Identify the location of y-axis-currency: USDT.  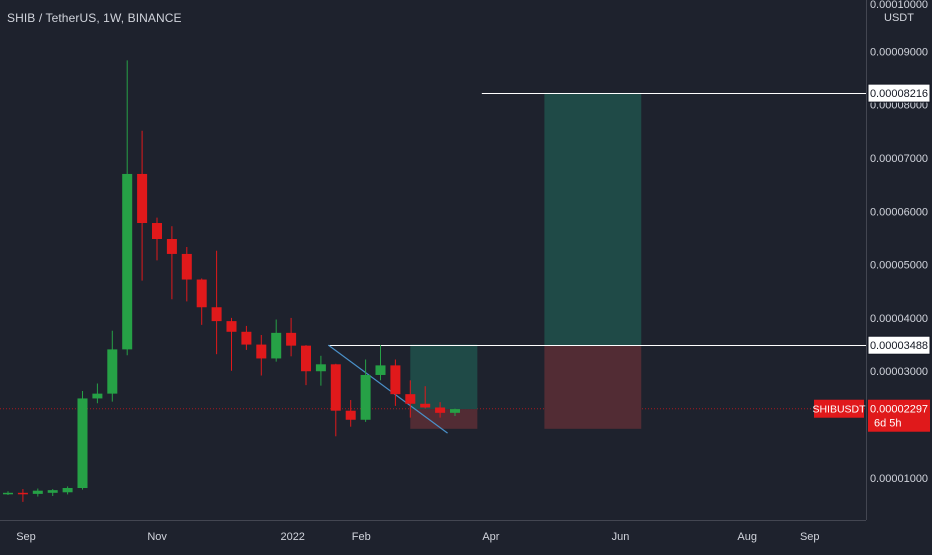
(899, 18).